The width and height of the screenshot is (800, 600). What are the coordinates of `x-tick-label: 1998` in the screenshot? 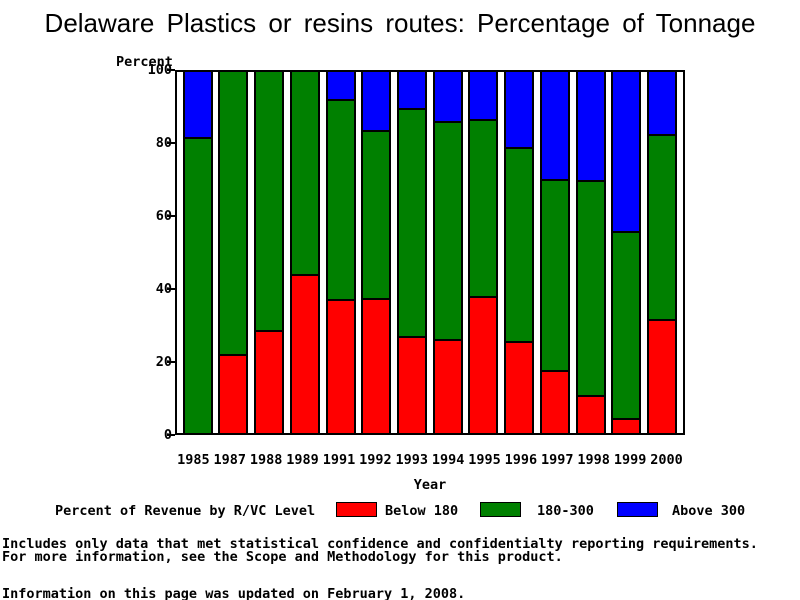 It's located at (593, 460).